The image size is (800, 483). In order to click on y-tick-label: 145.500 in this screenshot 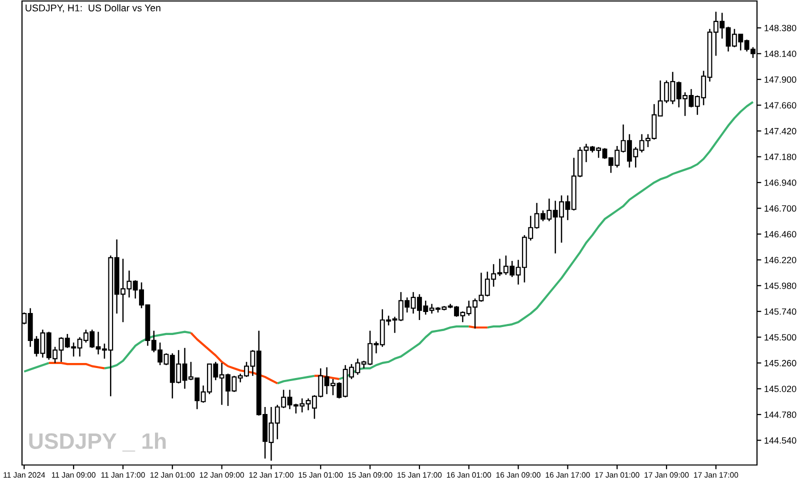, I will do `click(780, 337)`.